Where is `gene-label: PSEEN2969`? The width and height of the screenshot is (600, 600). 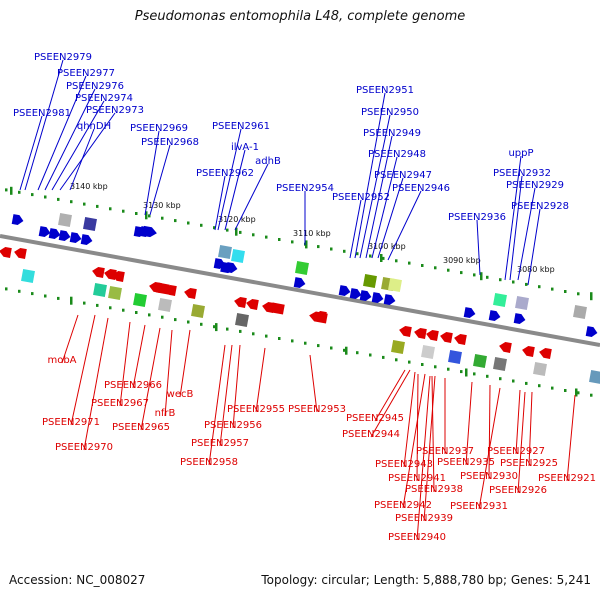
gene-label: PSEEN2969 is located at coordinates (159, 128).